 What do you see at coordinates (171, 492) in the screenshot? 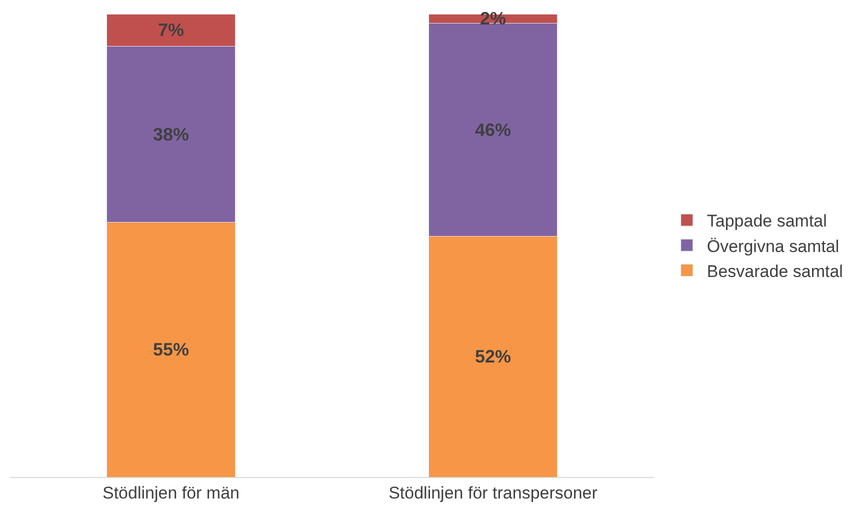
I see `x-tick-label: Stödlinjen för män` at bounding box center [171, 492].